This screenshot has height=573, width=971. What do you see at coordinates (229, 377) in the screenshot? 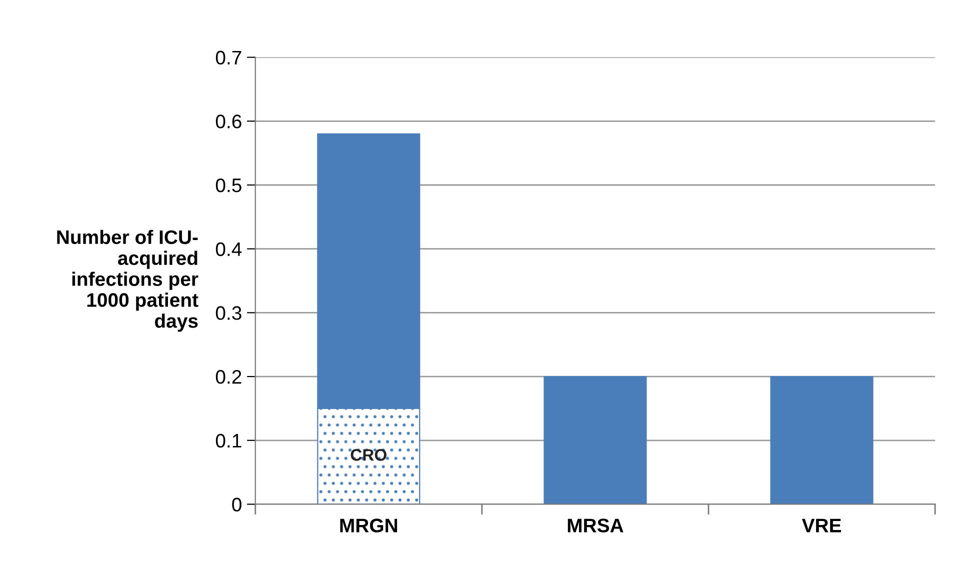
I see `y-tick-label: 0.2` at bounding box center [229, 377].